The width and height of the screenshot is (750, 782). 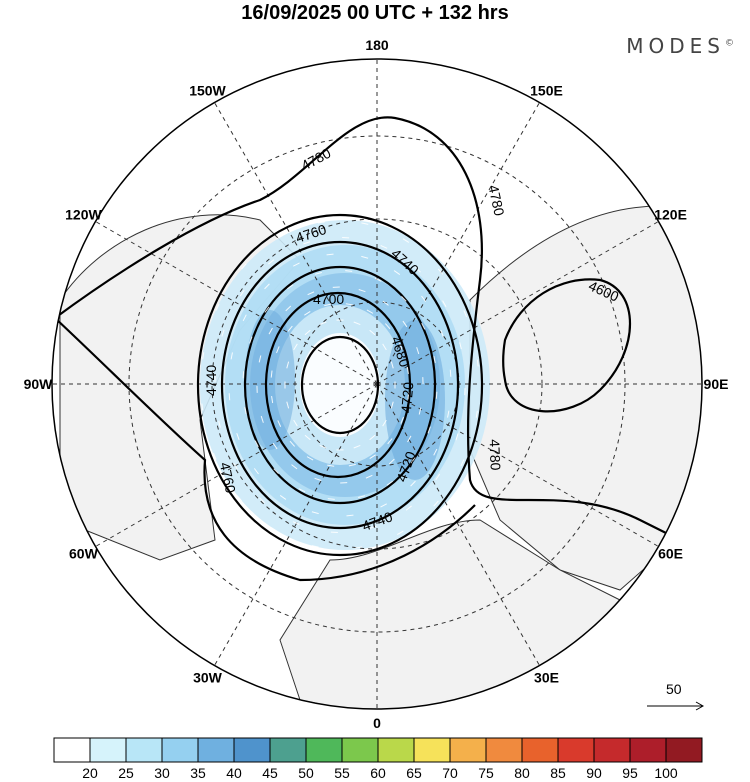 I want to click on longitude-label: 30W, so click(x=208, y=678).